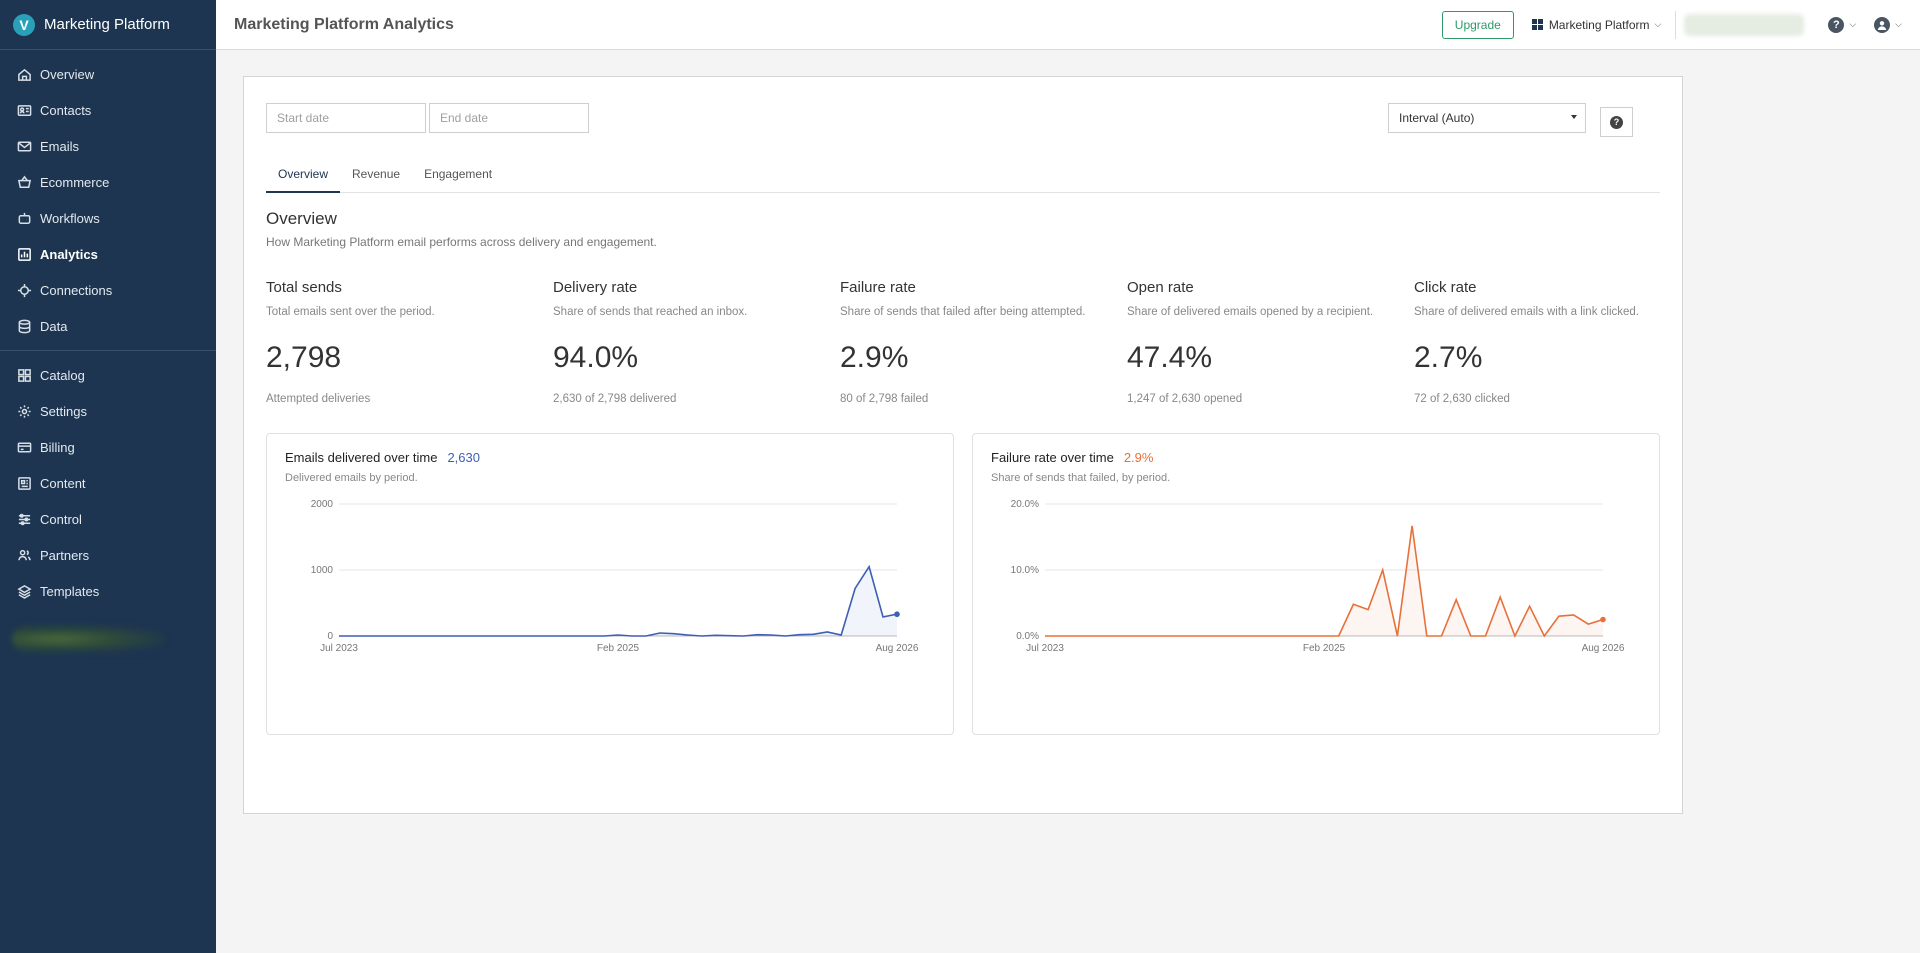 The height and width of the screenshot is (953, 1920). What do you see at coordinates (1888, 24) in the screenshot?
I see `user-menu: ⌵` at bounding box center [1888, 24].